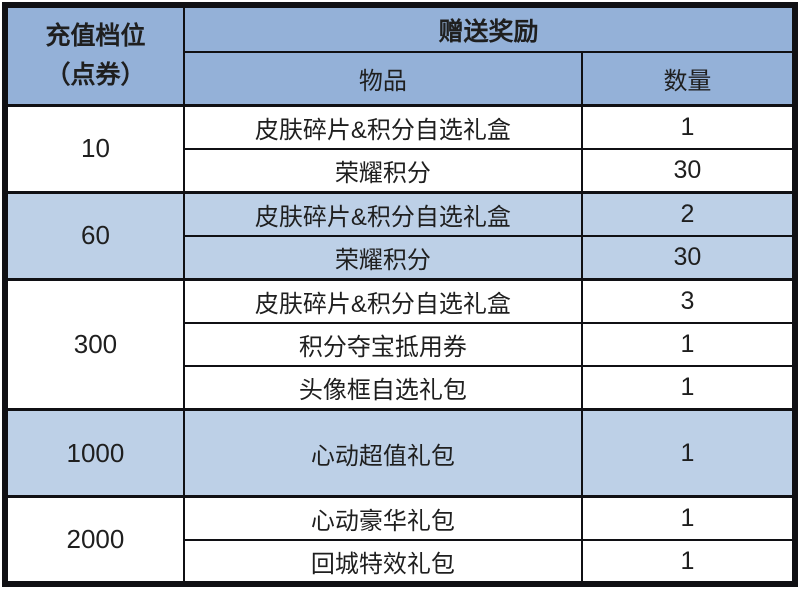 The width and height of the screenshot is (800, 589). I want to click on table-row: 回城特效礼包 1, so click(401, 562).